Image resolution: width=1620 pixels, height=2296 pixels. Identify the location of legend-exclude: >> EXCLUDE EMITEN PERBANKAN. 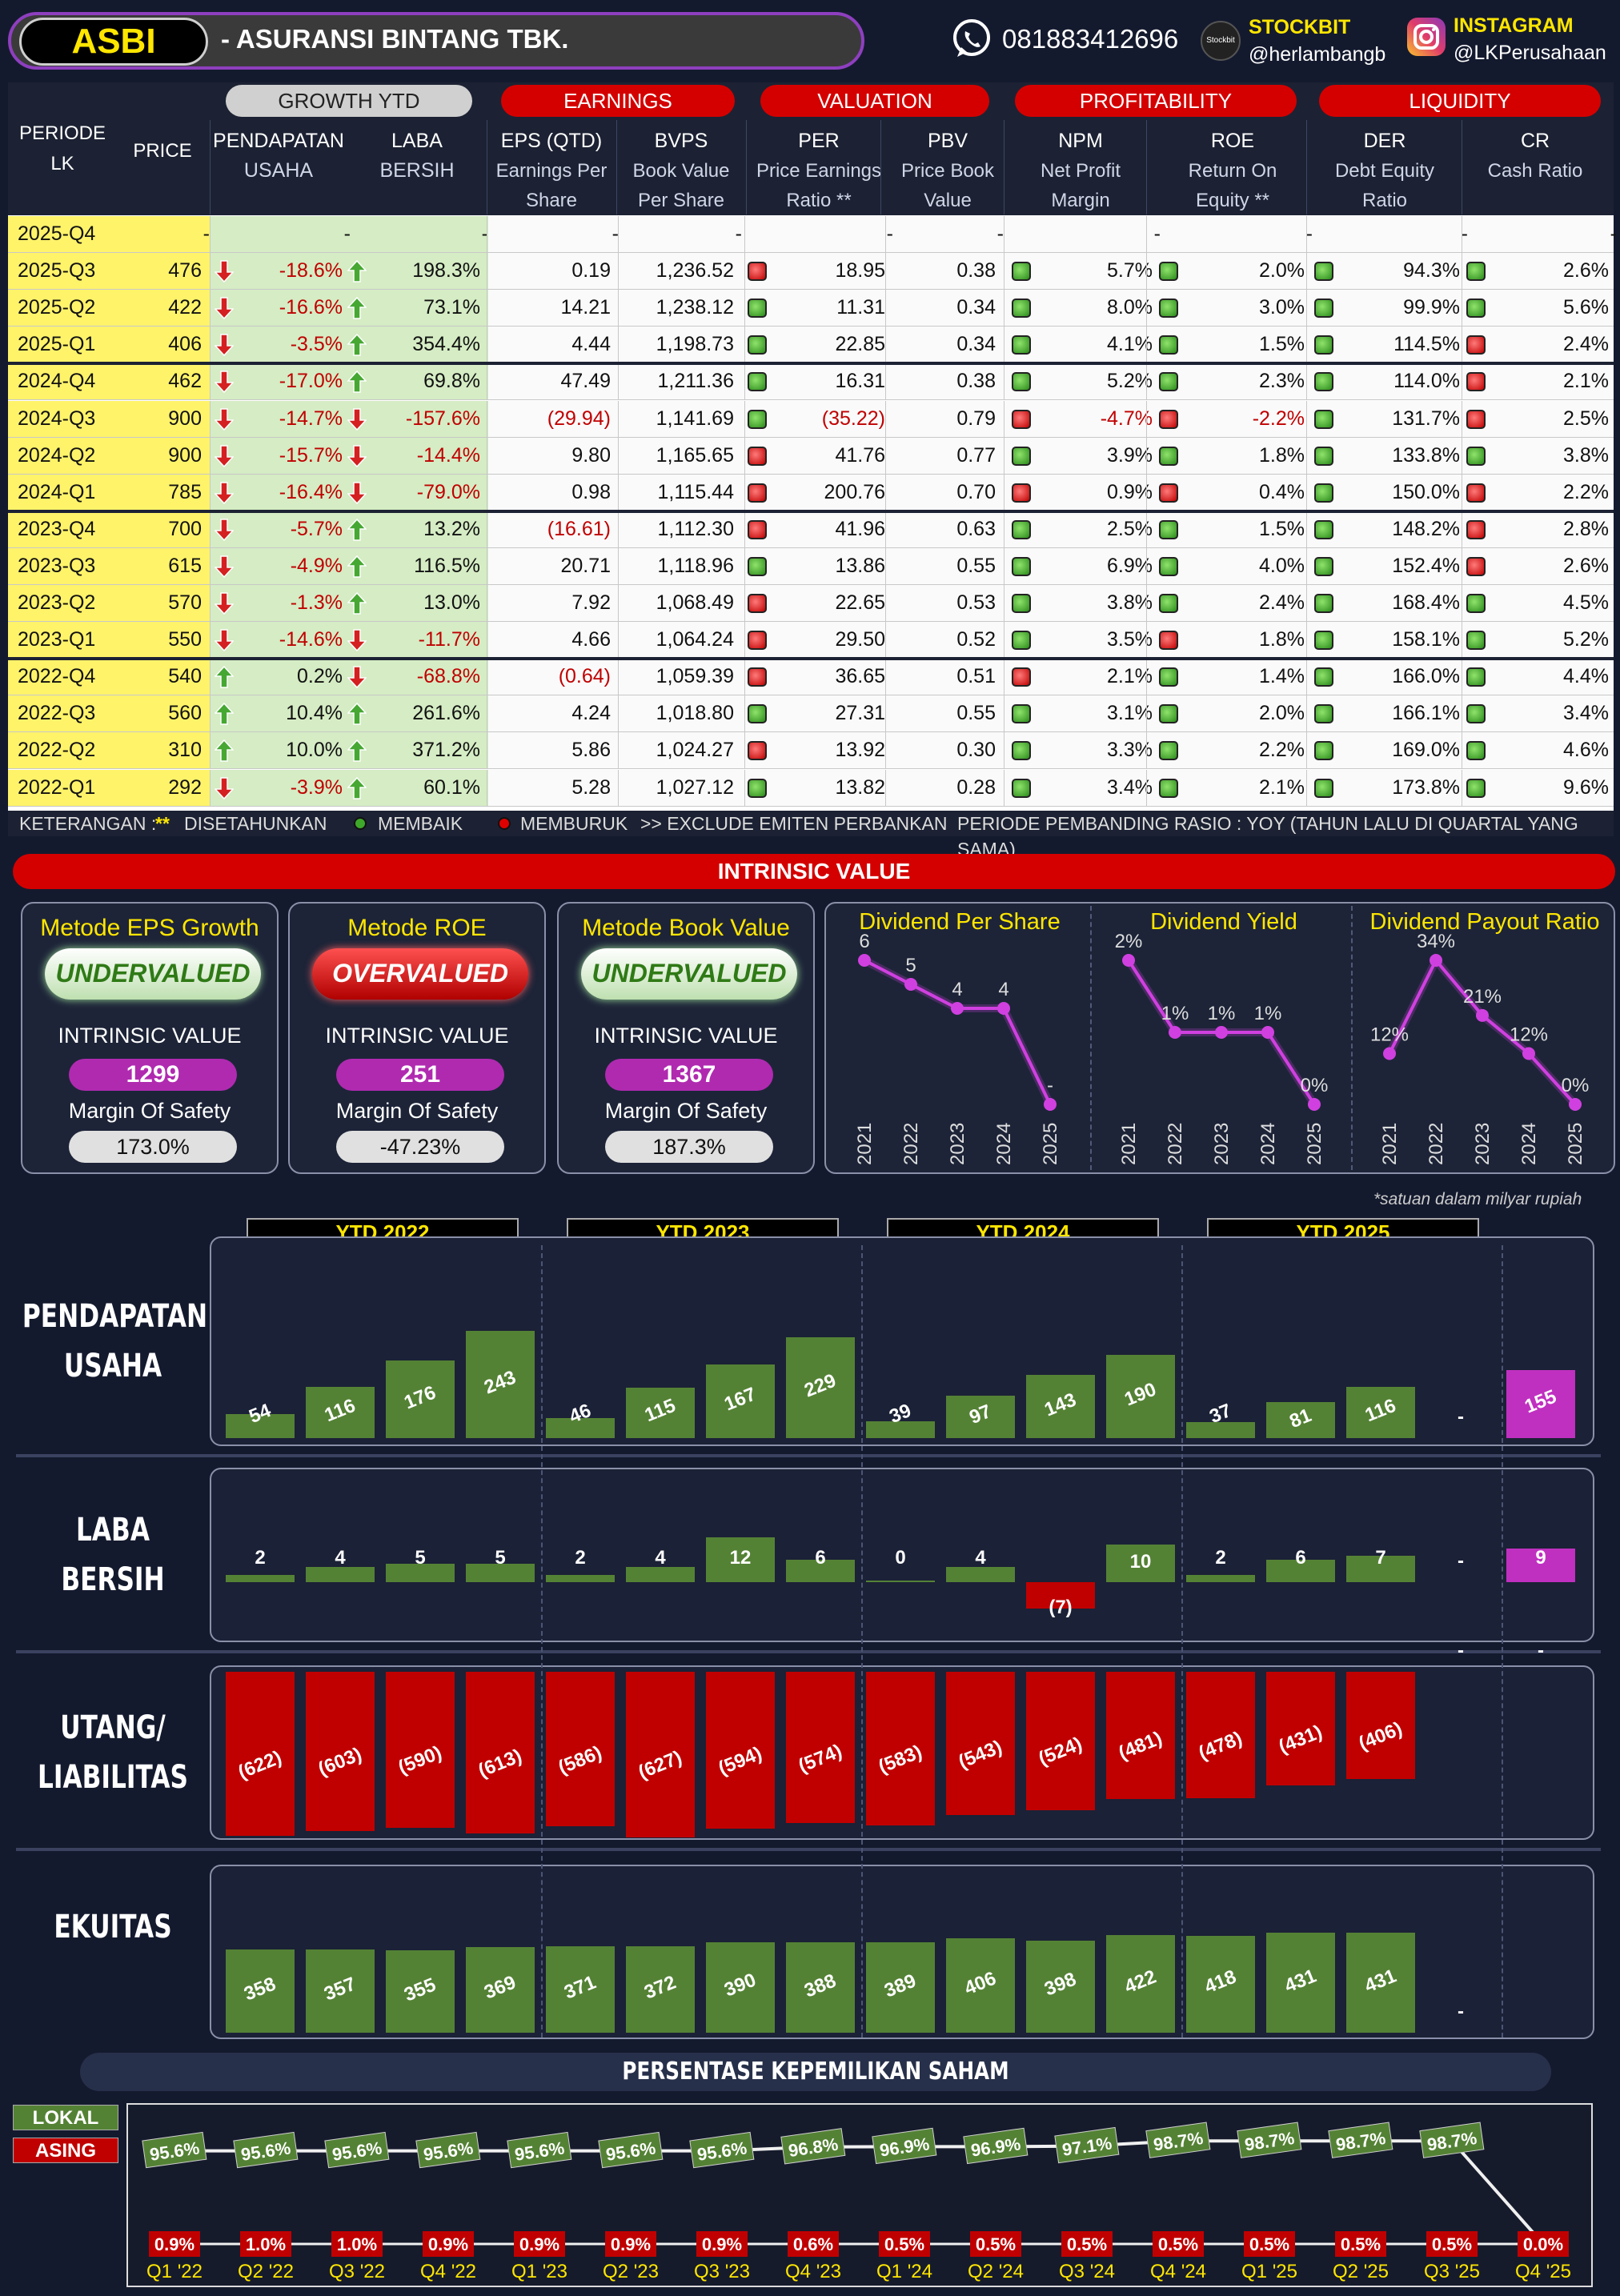
(794, 823).